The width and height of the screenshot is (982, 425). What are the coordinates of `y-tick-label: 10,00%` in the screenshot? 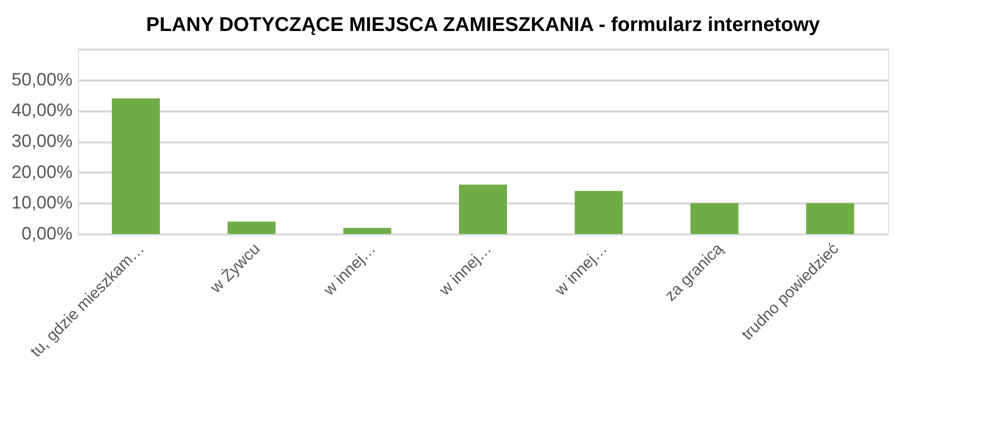 It's located at (41, 202).